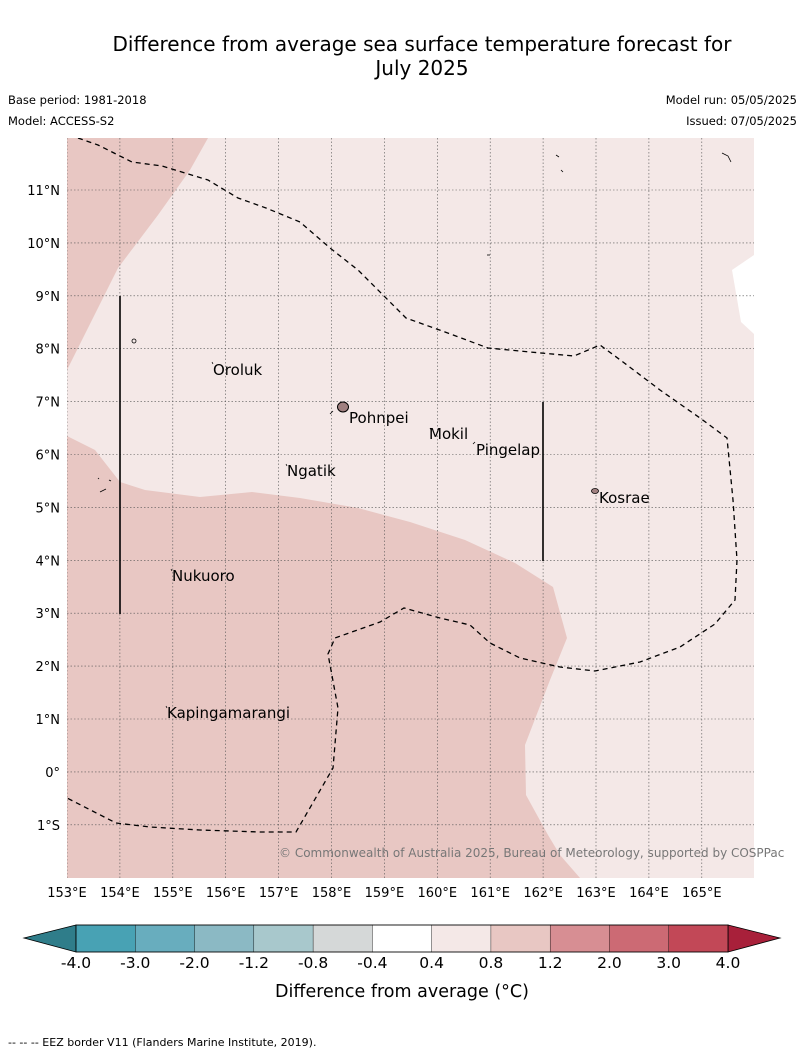 This screenshot has width=804, height=1058. What do you see at coordinates (372, 963) in the screenshot?
I see `colorbar-tick-label: -0.4` at bounding box center [372, 963].